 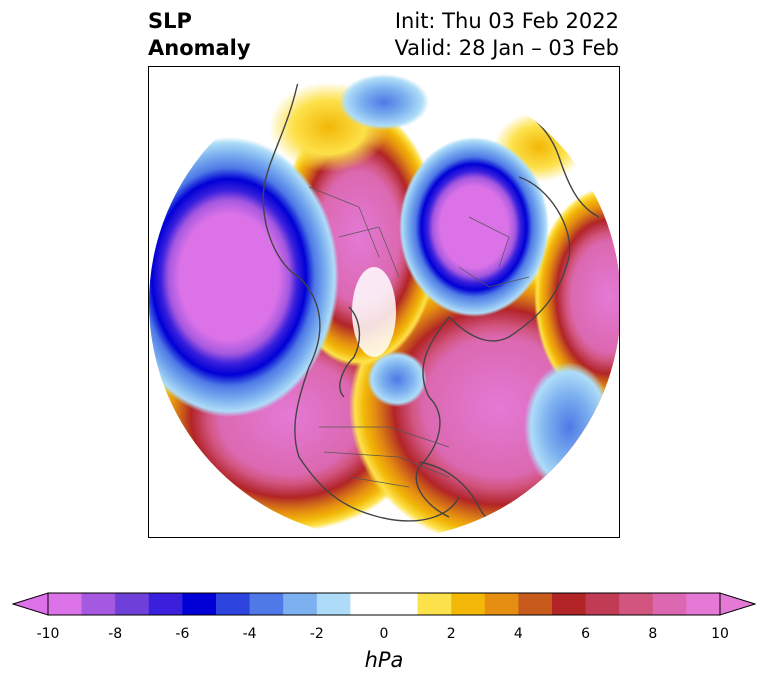 I want to click on colorbar-tick-label: 6, so click(x=586, y=634).